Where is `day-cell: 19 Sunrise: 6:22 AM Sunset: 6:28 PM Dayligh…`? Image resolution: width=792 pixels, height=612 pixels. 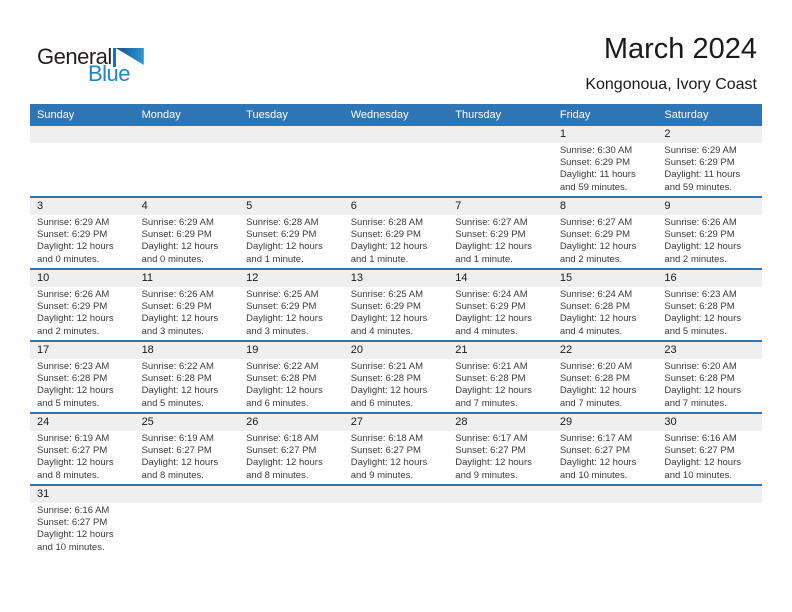
day-cell: 19 Sunrise: 6:22 AM Sunset: 6:28 PM Dayligh… is located at coordinates (291, 377).